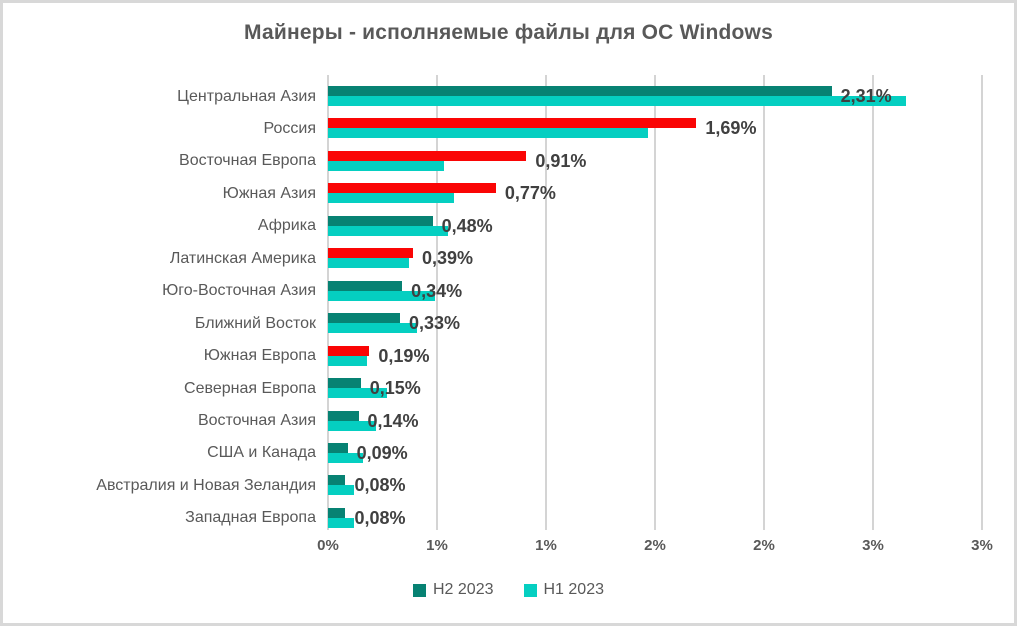 Image resolution: width=1017 pixels, height=626 pixels. I want to click on category-label: Латинская Америка, so click(242, 258).